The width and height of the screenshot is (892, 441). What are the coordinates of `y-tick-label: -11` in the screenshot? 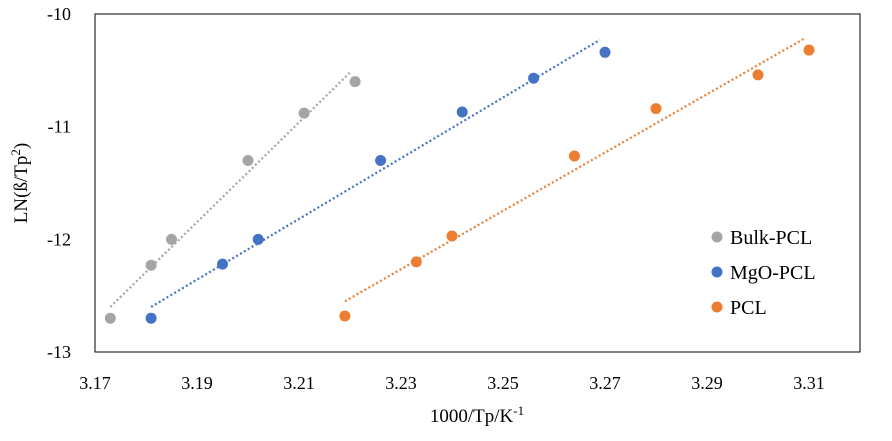 It's located at (59, 127).